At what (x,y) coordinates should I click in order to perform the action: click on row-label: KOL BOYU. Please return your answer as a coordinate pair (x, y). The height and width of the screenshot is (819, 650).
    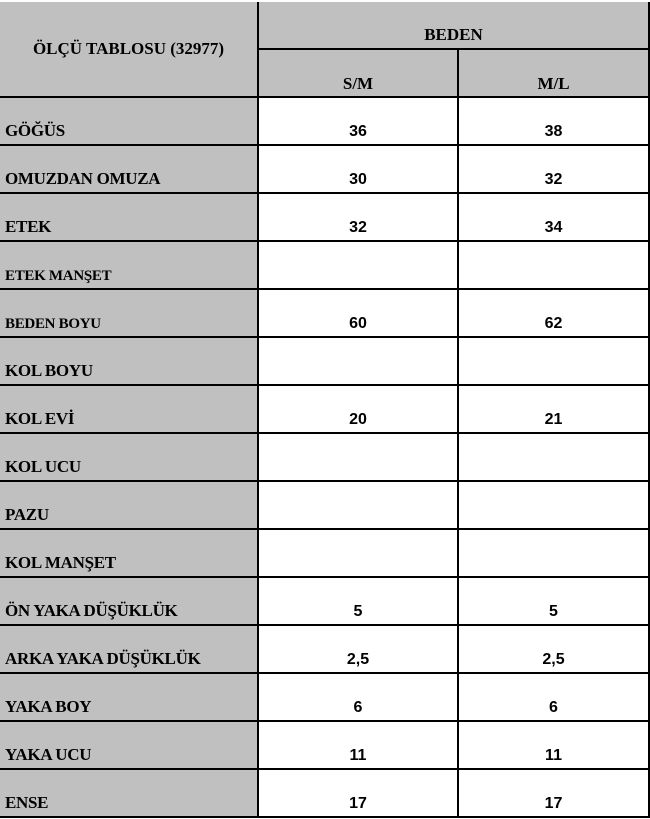
    Looking at the image, I should click on (129, 361).